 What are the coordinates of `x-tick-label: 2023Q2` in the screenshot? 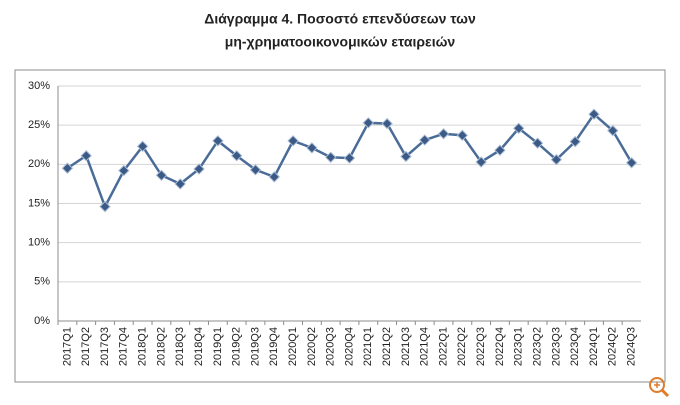 It's located at (537, 346).